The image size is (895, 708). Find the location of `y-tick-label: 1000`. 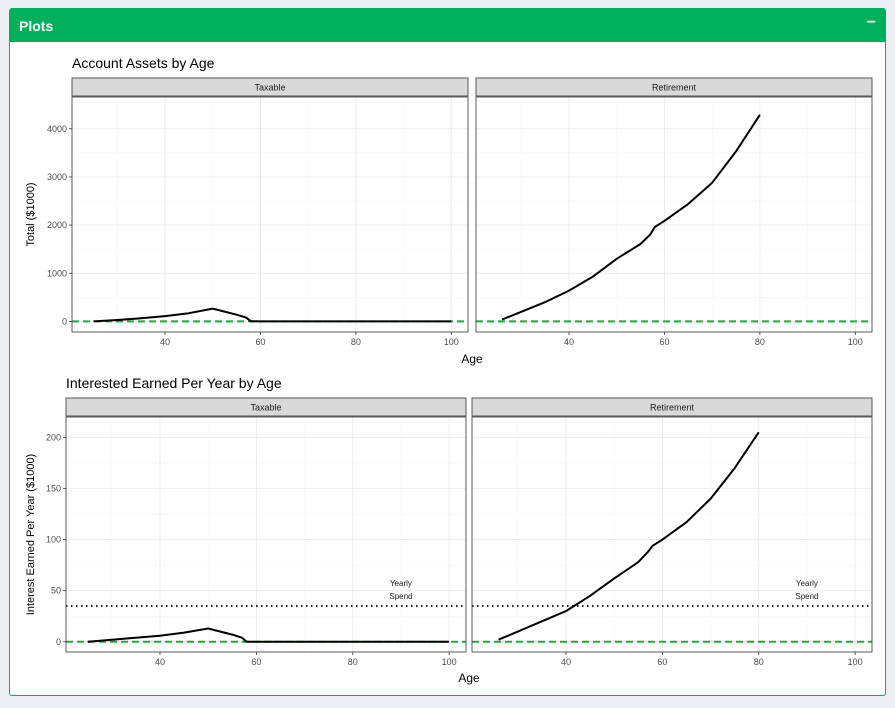

y-tick-label: 1000 is located at coordinates (57, 273).